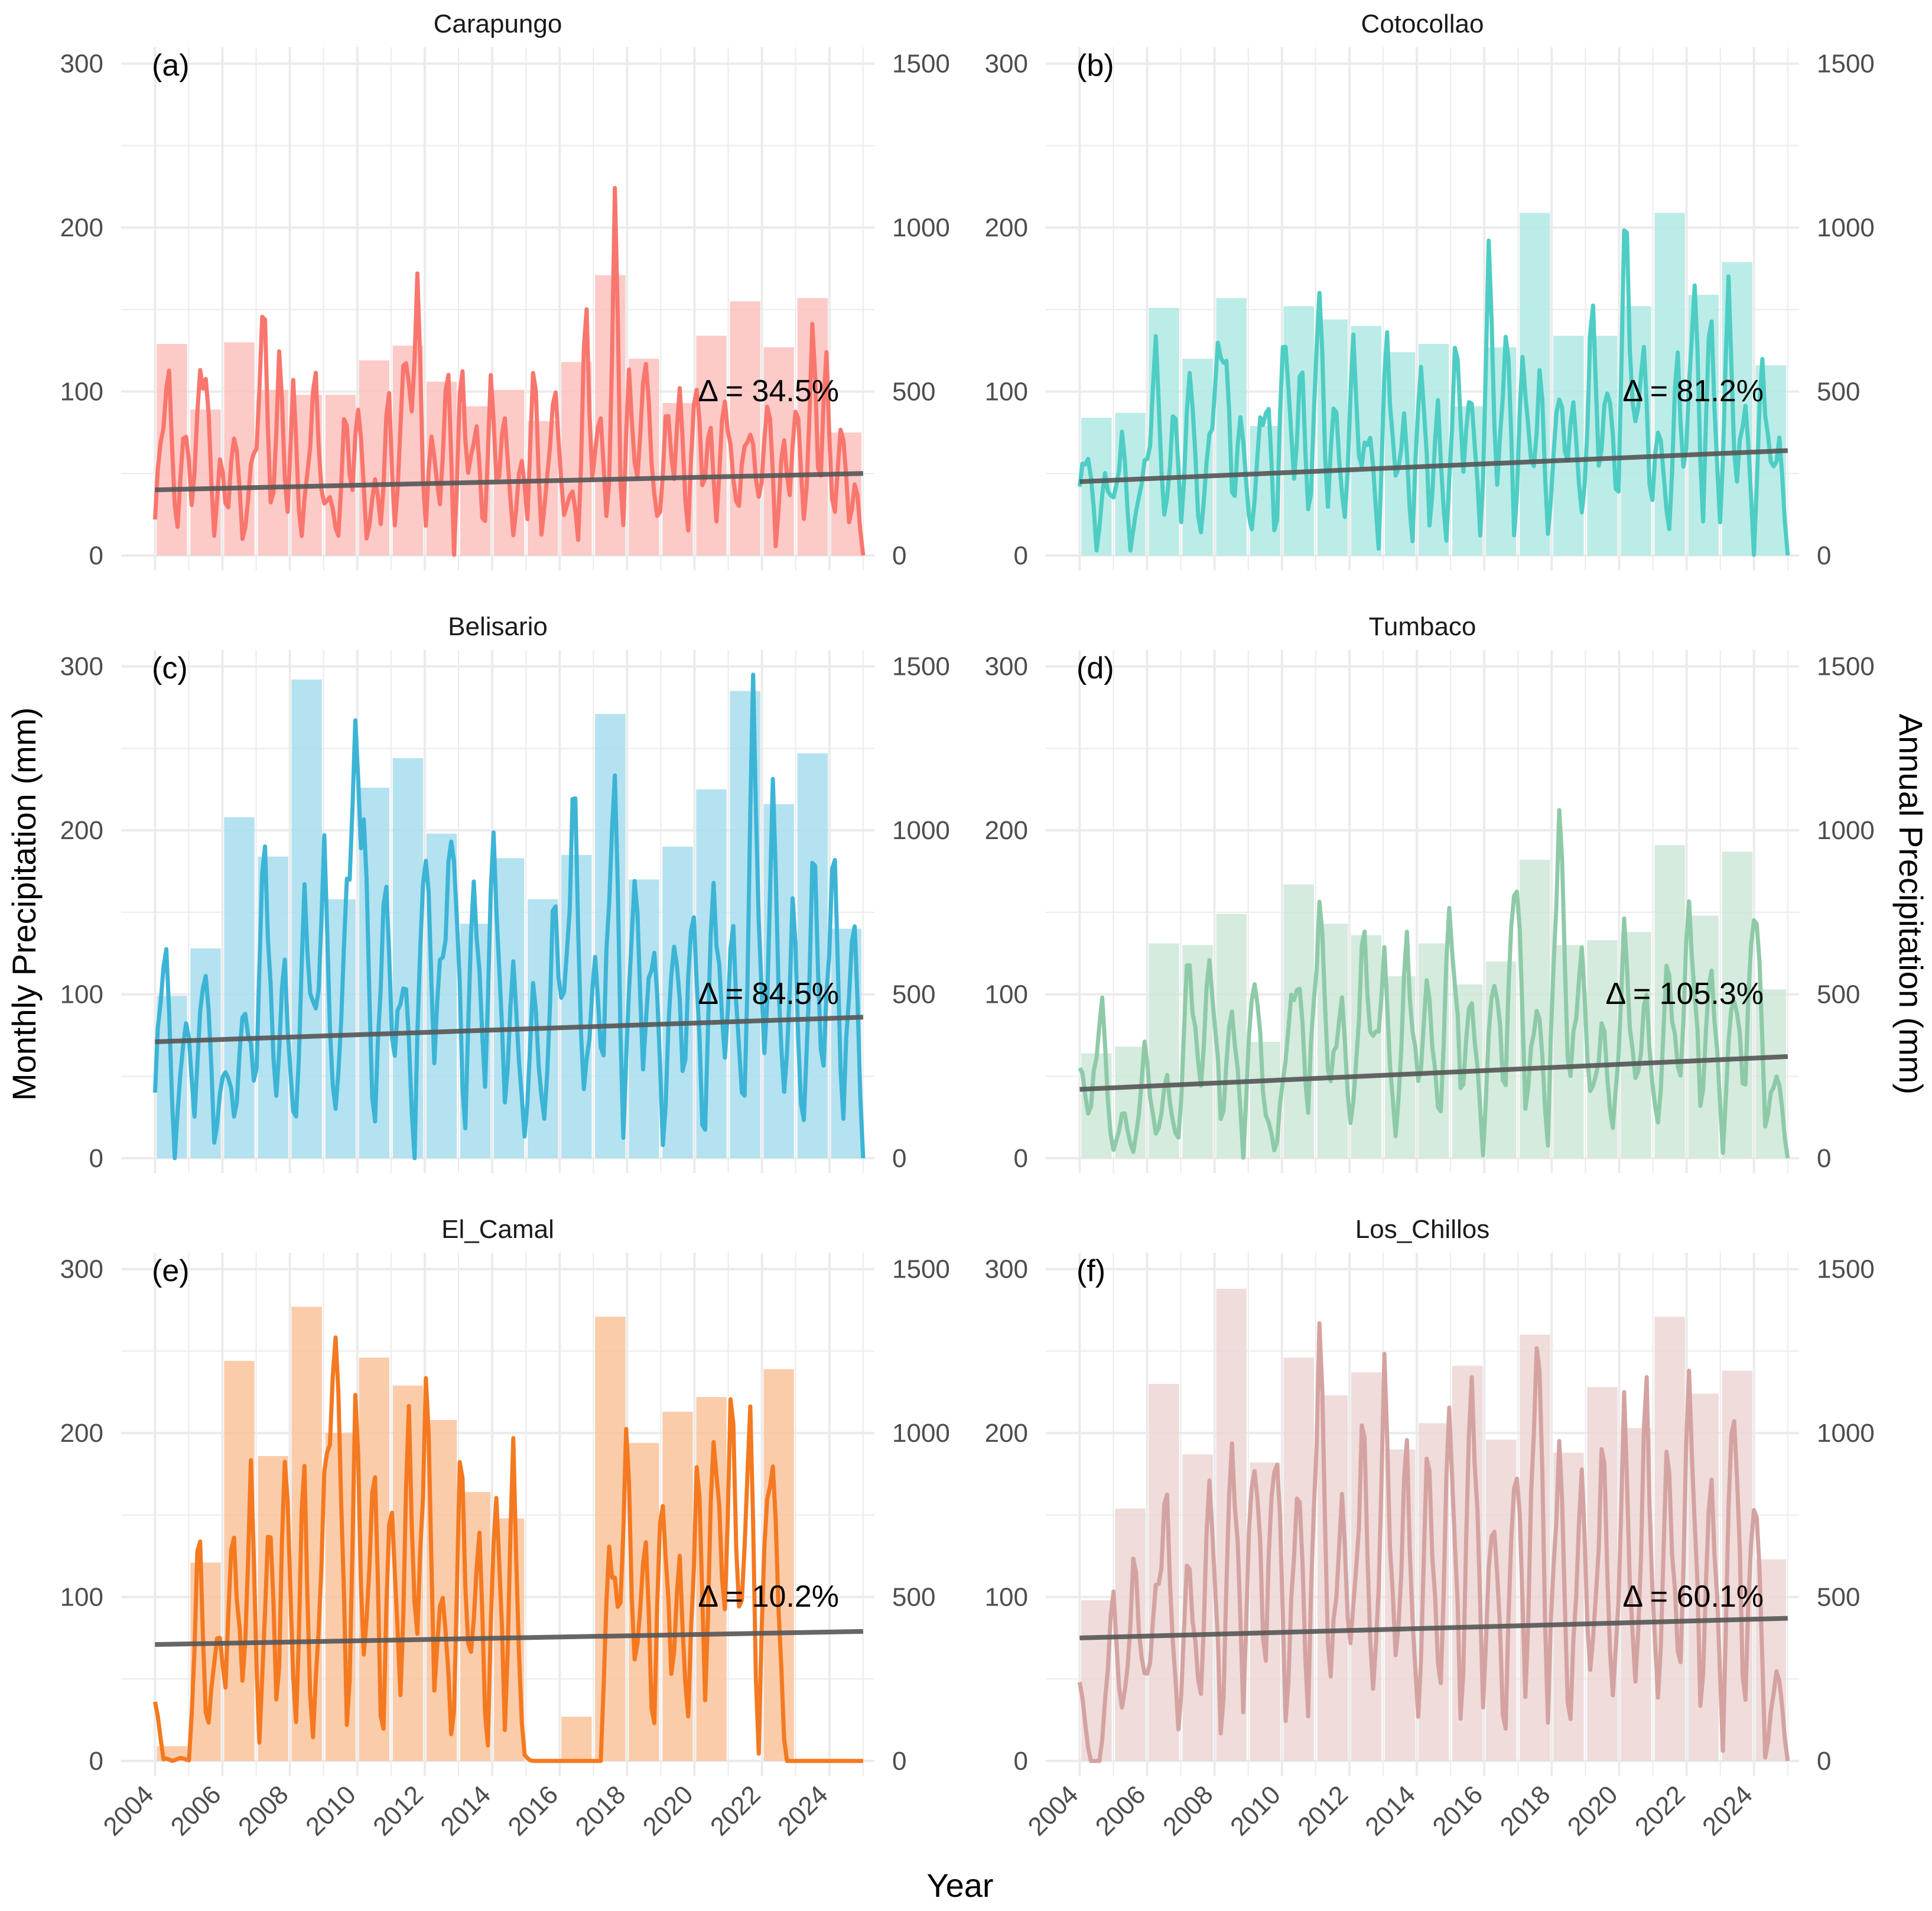  I want to click on panel-tag: (f), so click(1090, 1271).